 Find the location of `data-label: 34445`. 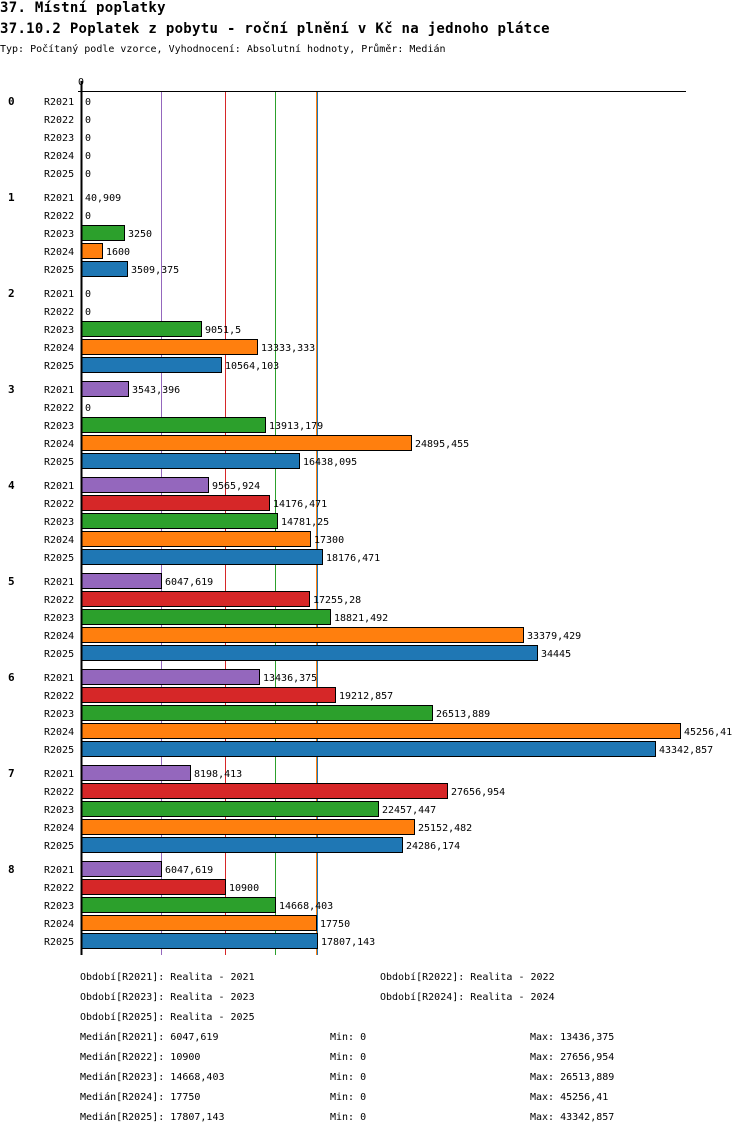

data-label: 34445 is located at coordinates (556, 654).